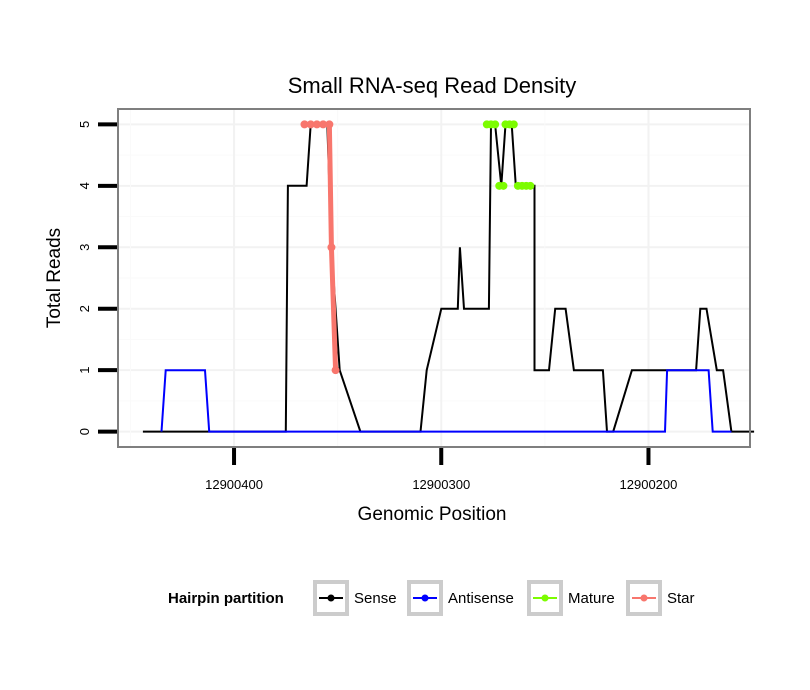  Describe the element at coordinates (97, 278) in the screenshot. I see `y-axis: 0 1 2 3 4 5` at that location.